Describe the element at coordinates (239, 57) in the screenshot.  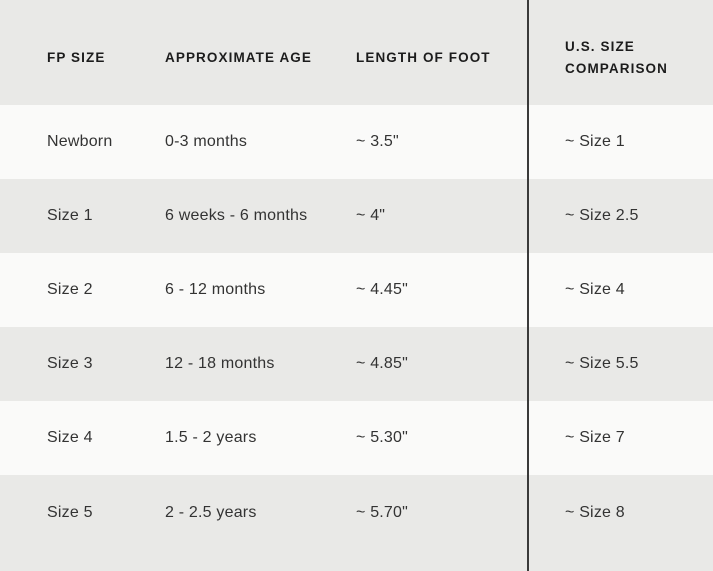
I see `column-header-approximate-age: APPROXIMATE AGE` at that location.